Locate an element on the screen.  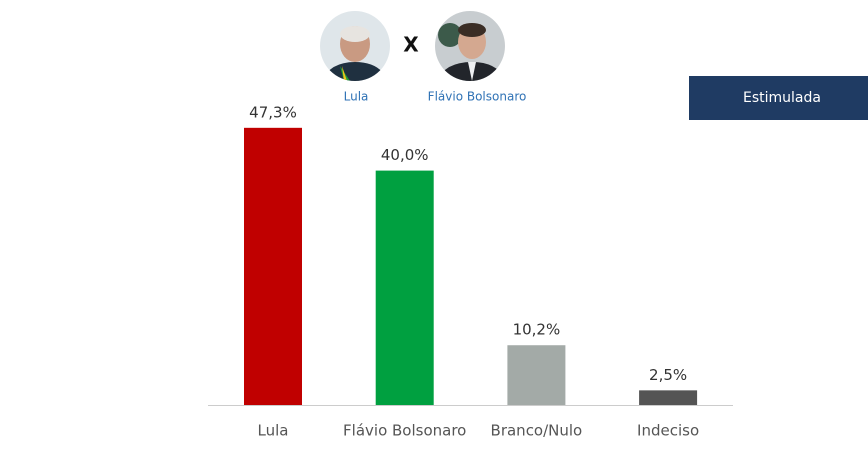
value-label: 2,5% is located at coordinates (668, 375).